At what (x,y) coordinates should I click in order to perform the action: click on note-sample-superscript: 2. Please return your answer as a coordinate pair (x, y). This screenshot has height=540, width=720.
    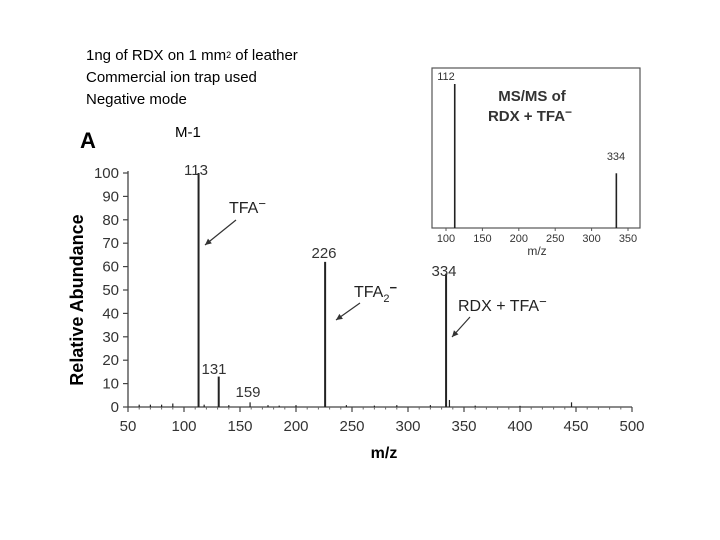
    Looking at the image, I should click on (229, 55).